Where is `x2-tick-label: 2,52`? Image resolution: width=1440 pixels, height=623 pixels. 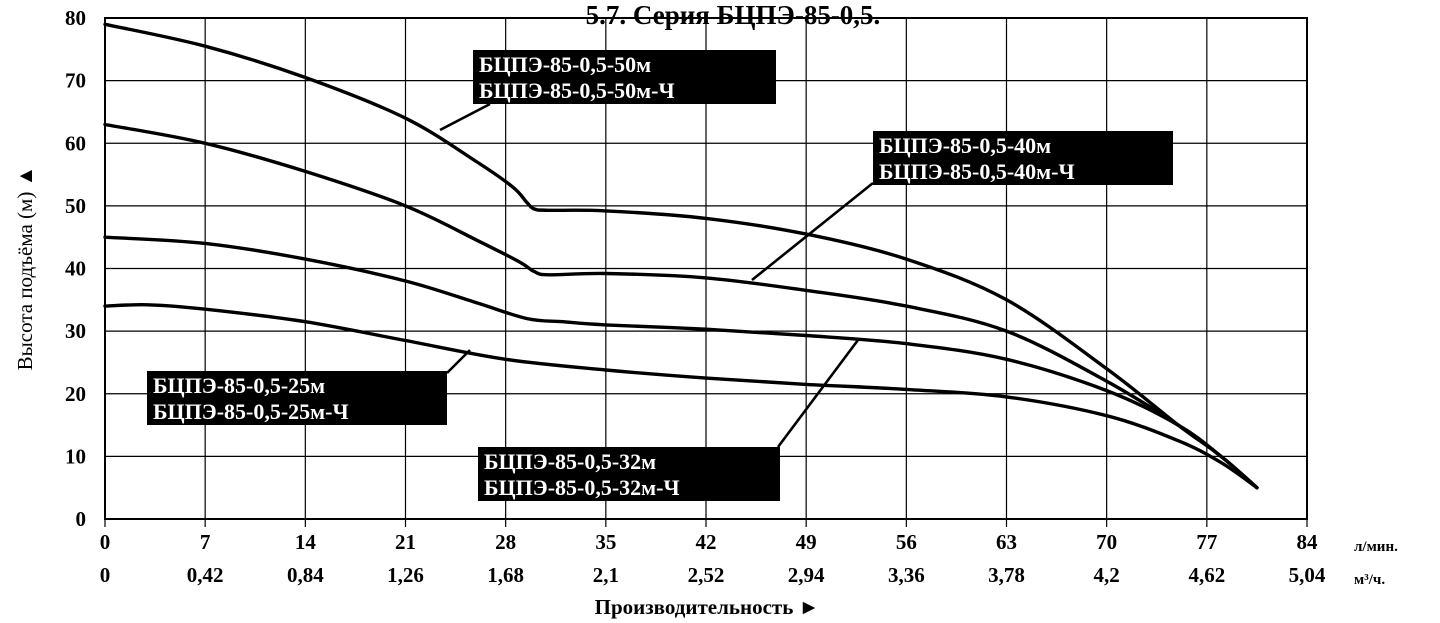 x2-tick-label: 2,52 is located at coordinates (706, 575).